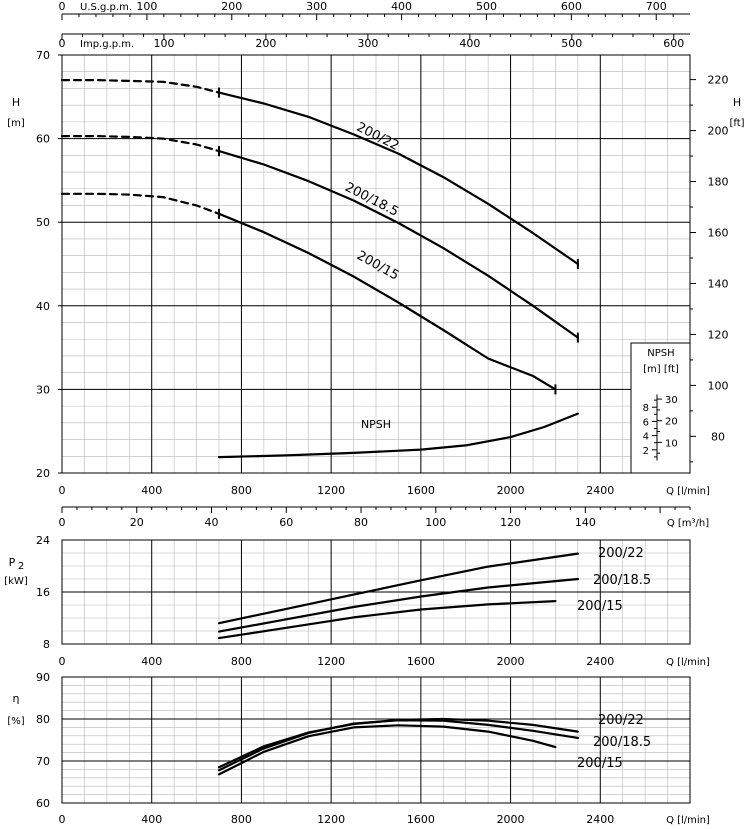 The image size is (750, 829). What do you see at coordinates (231, 6) in the screenshot?
I see `top-axis-tick-label: 200` at bounding box center [231, 6].